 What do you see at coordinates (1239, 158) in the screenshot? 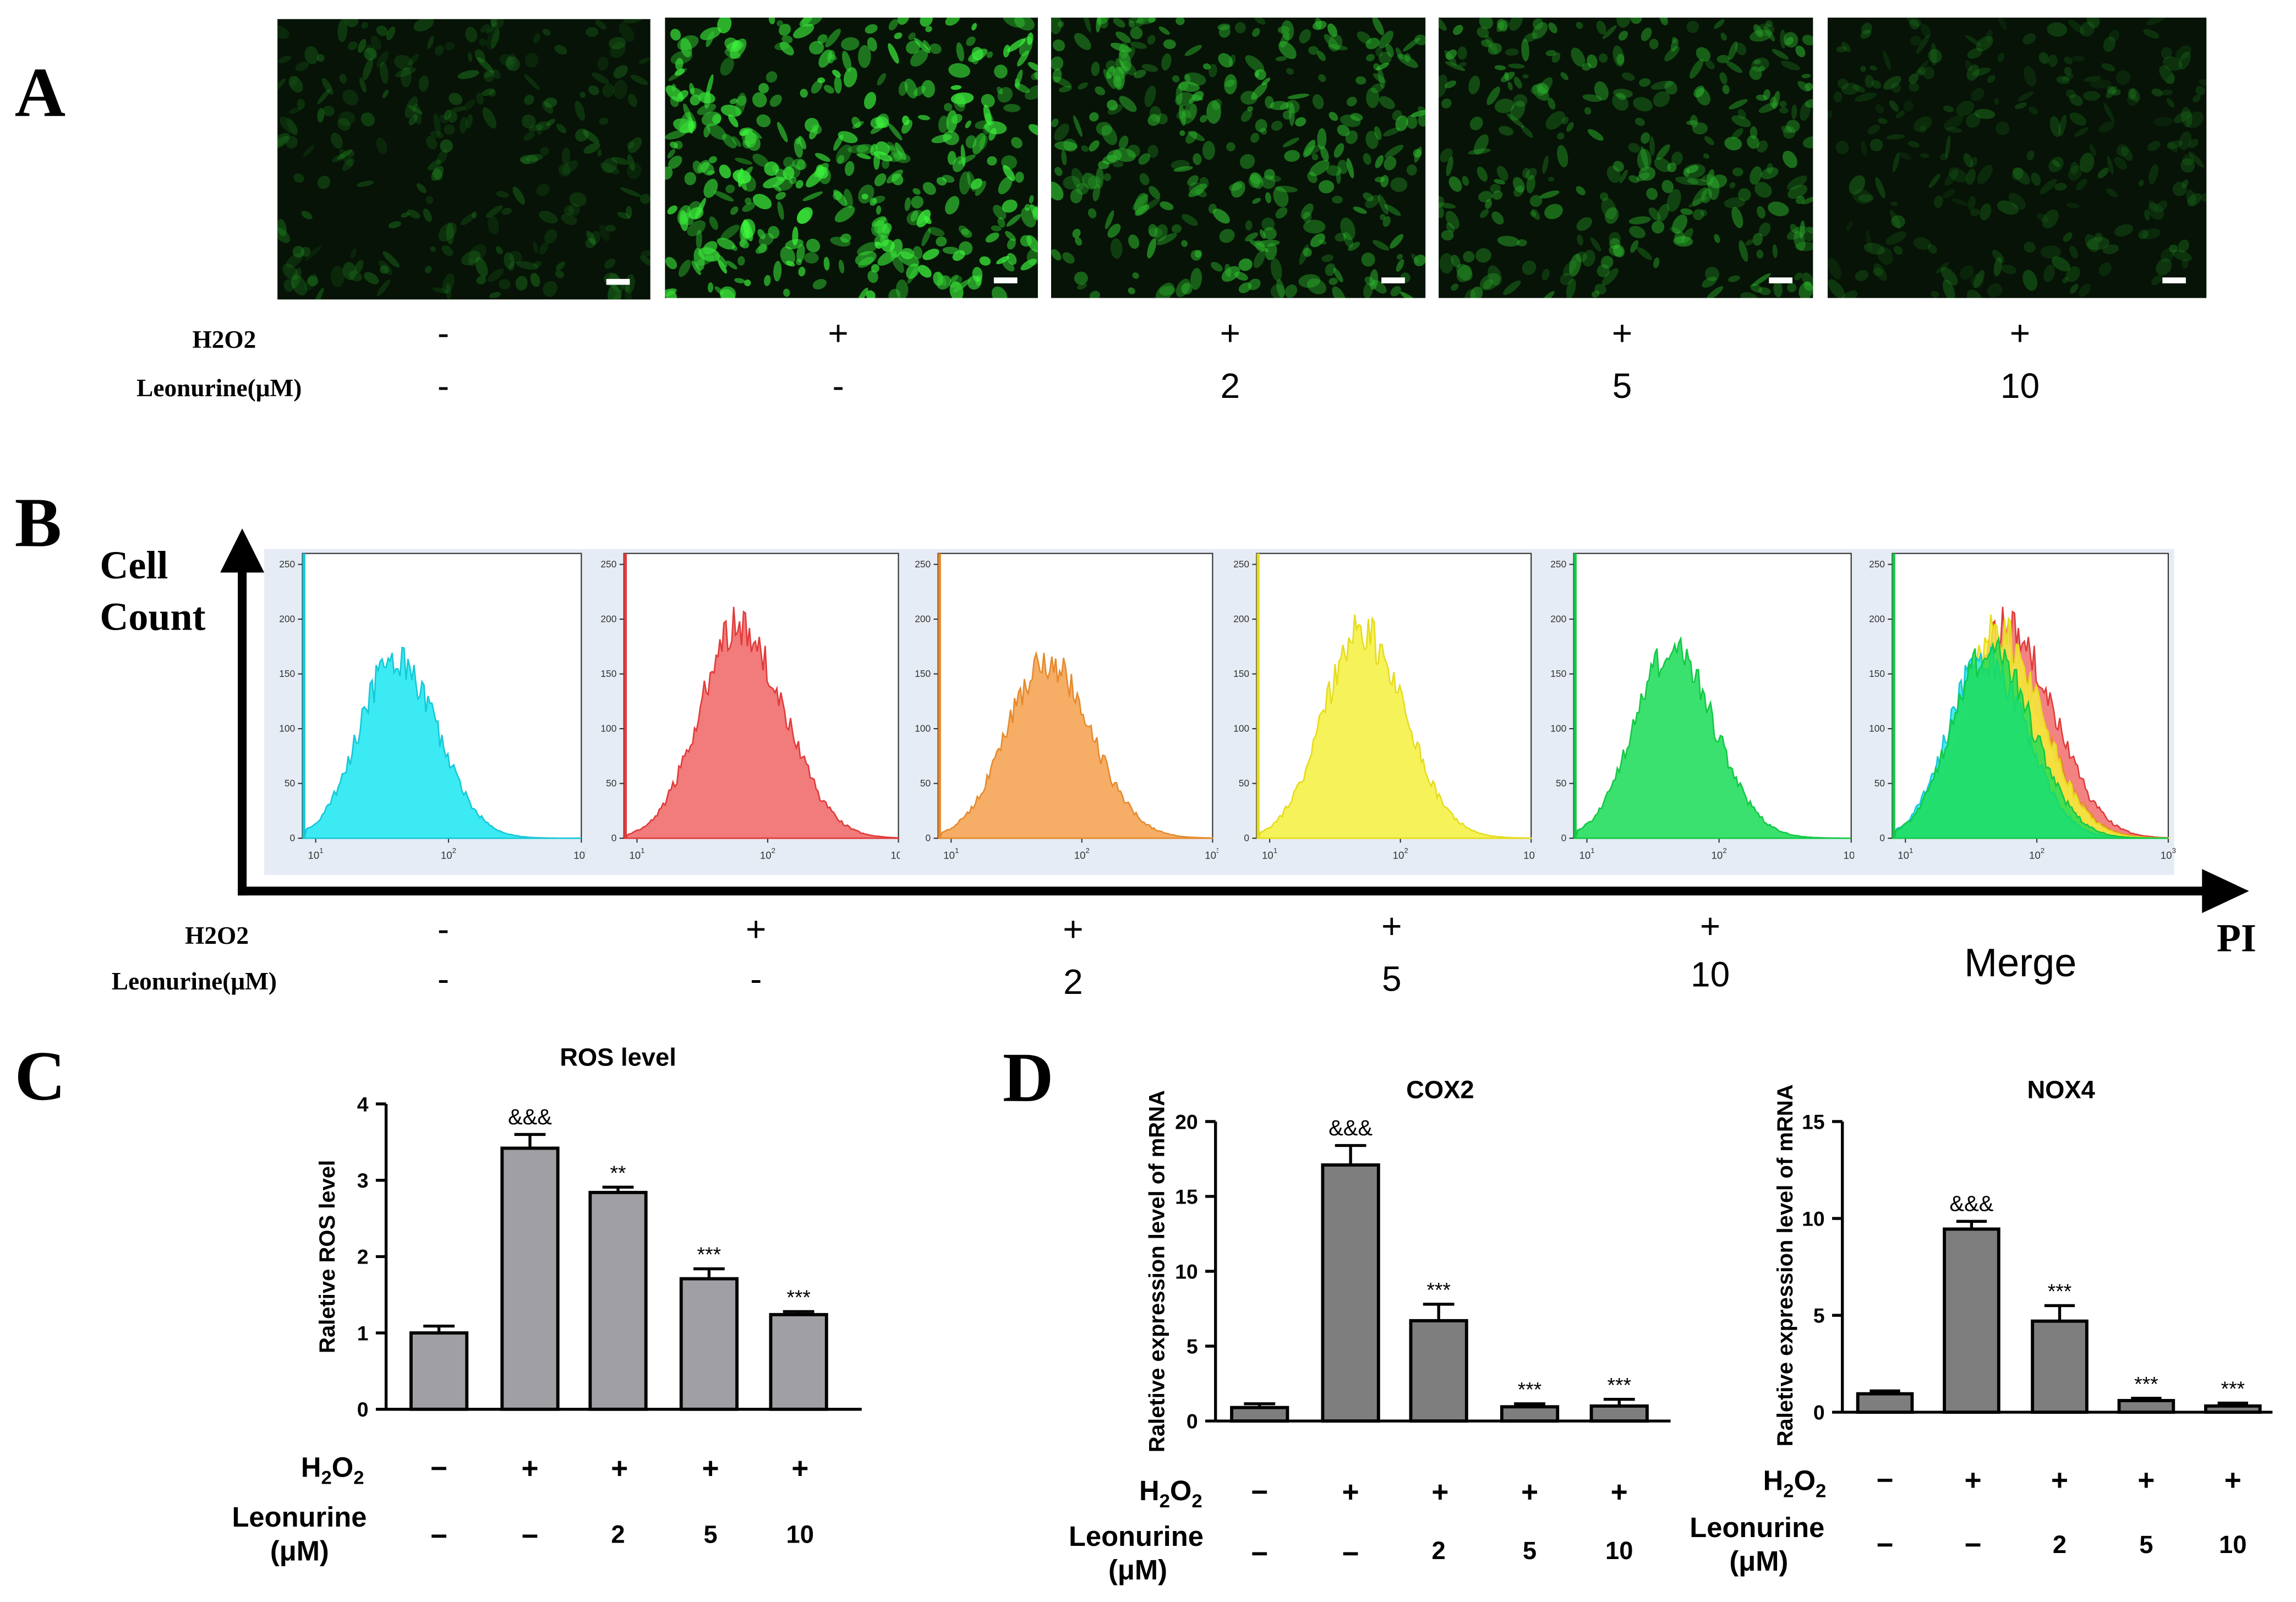
I see `micrograph-cells` at bounding box center [1239, 158].